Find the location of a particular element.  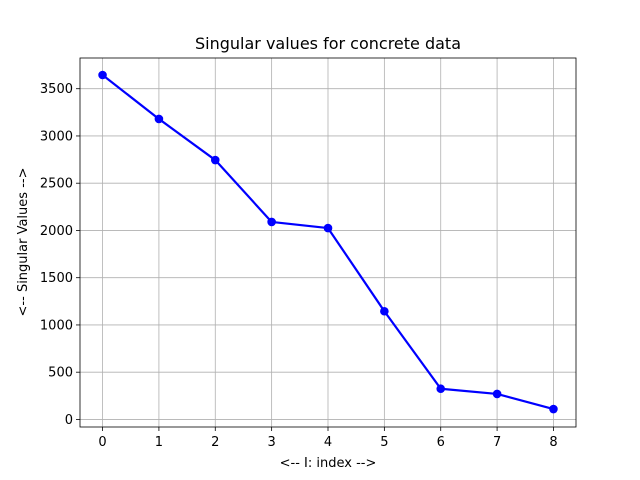

x-tick-label: 6 is located at coordinates (441, 442).